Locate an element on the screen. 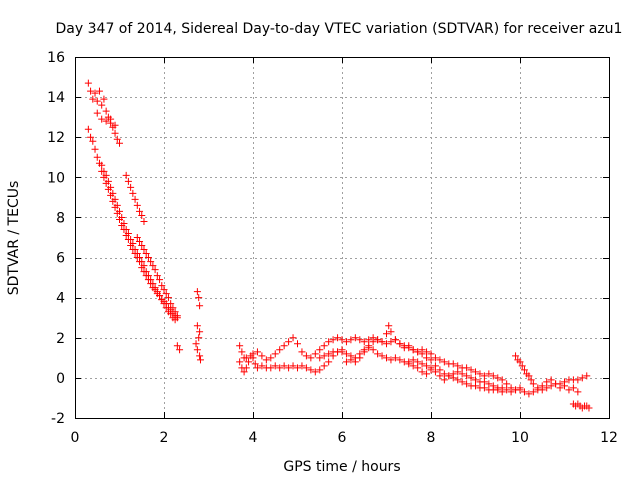  x-tick-label: 0 is located at coordinates (75, 438).